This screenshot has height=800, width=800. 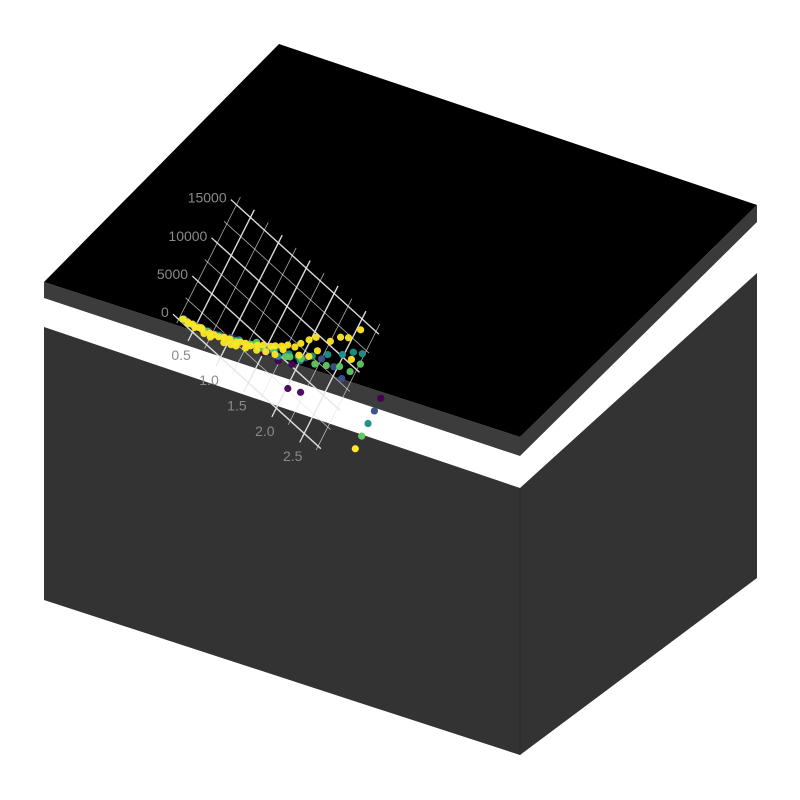 I want to click on legend, so click(x=368, y=423).